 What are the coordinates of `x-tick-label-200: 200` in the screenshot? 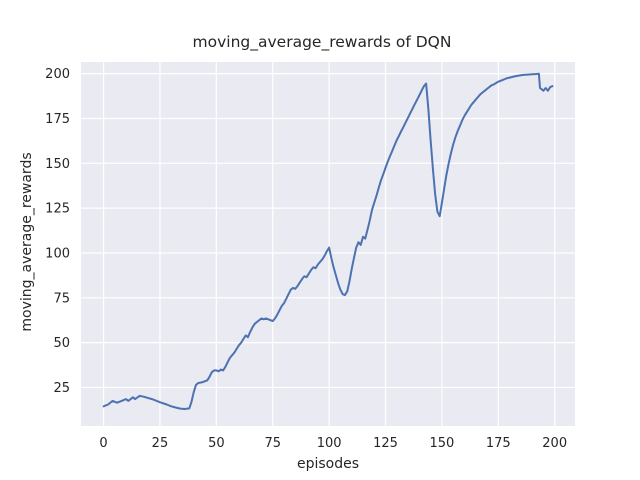 It's located at (554, 443).